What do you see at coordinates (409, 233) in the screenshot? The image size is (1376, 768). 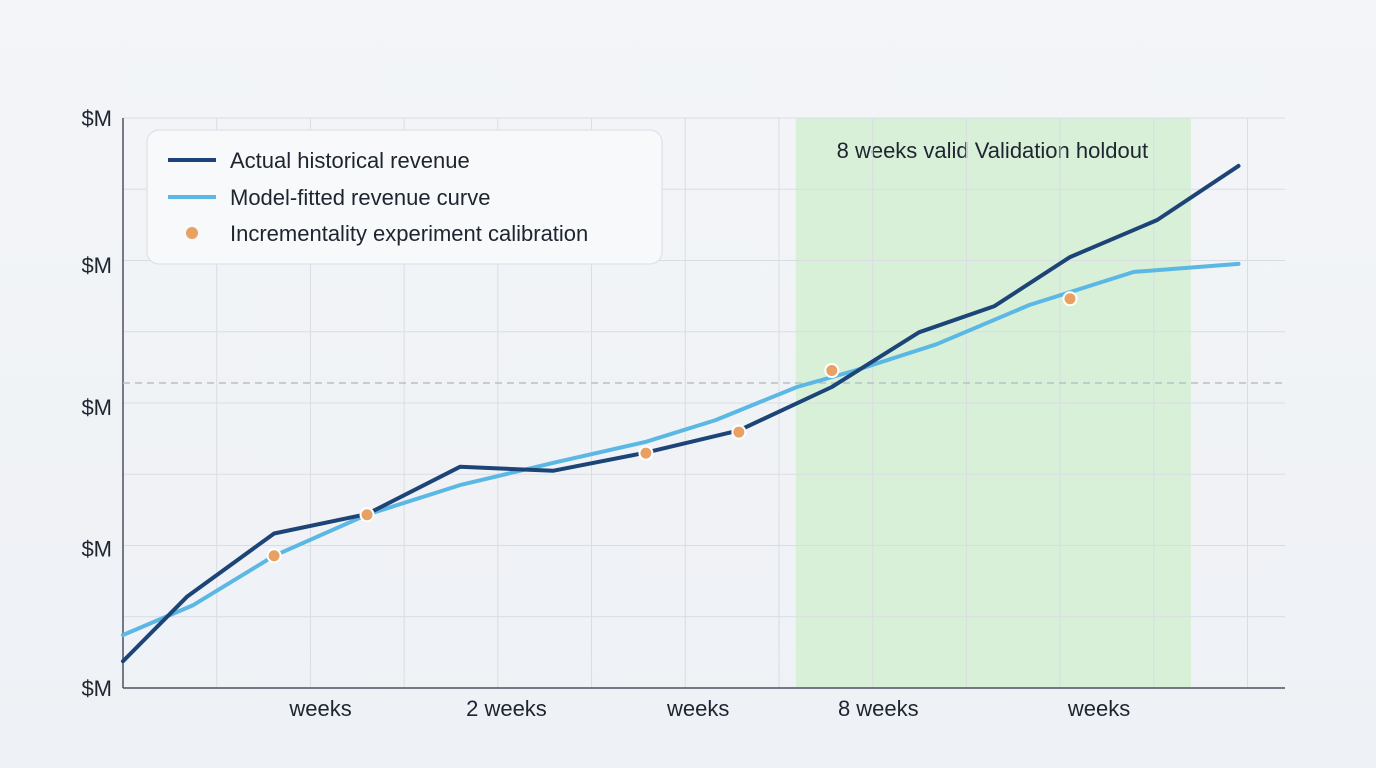 I see `legend-label-calibration: Incrementality experiment calibration` at bounding box center [409, 233].